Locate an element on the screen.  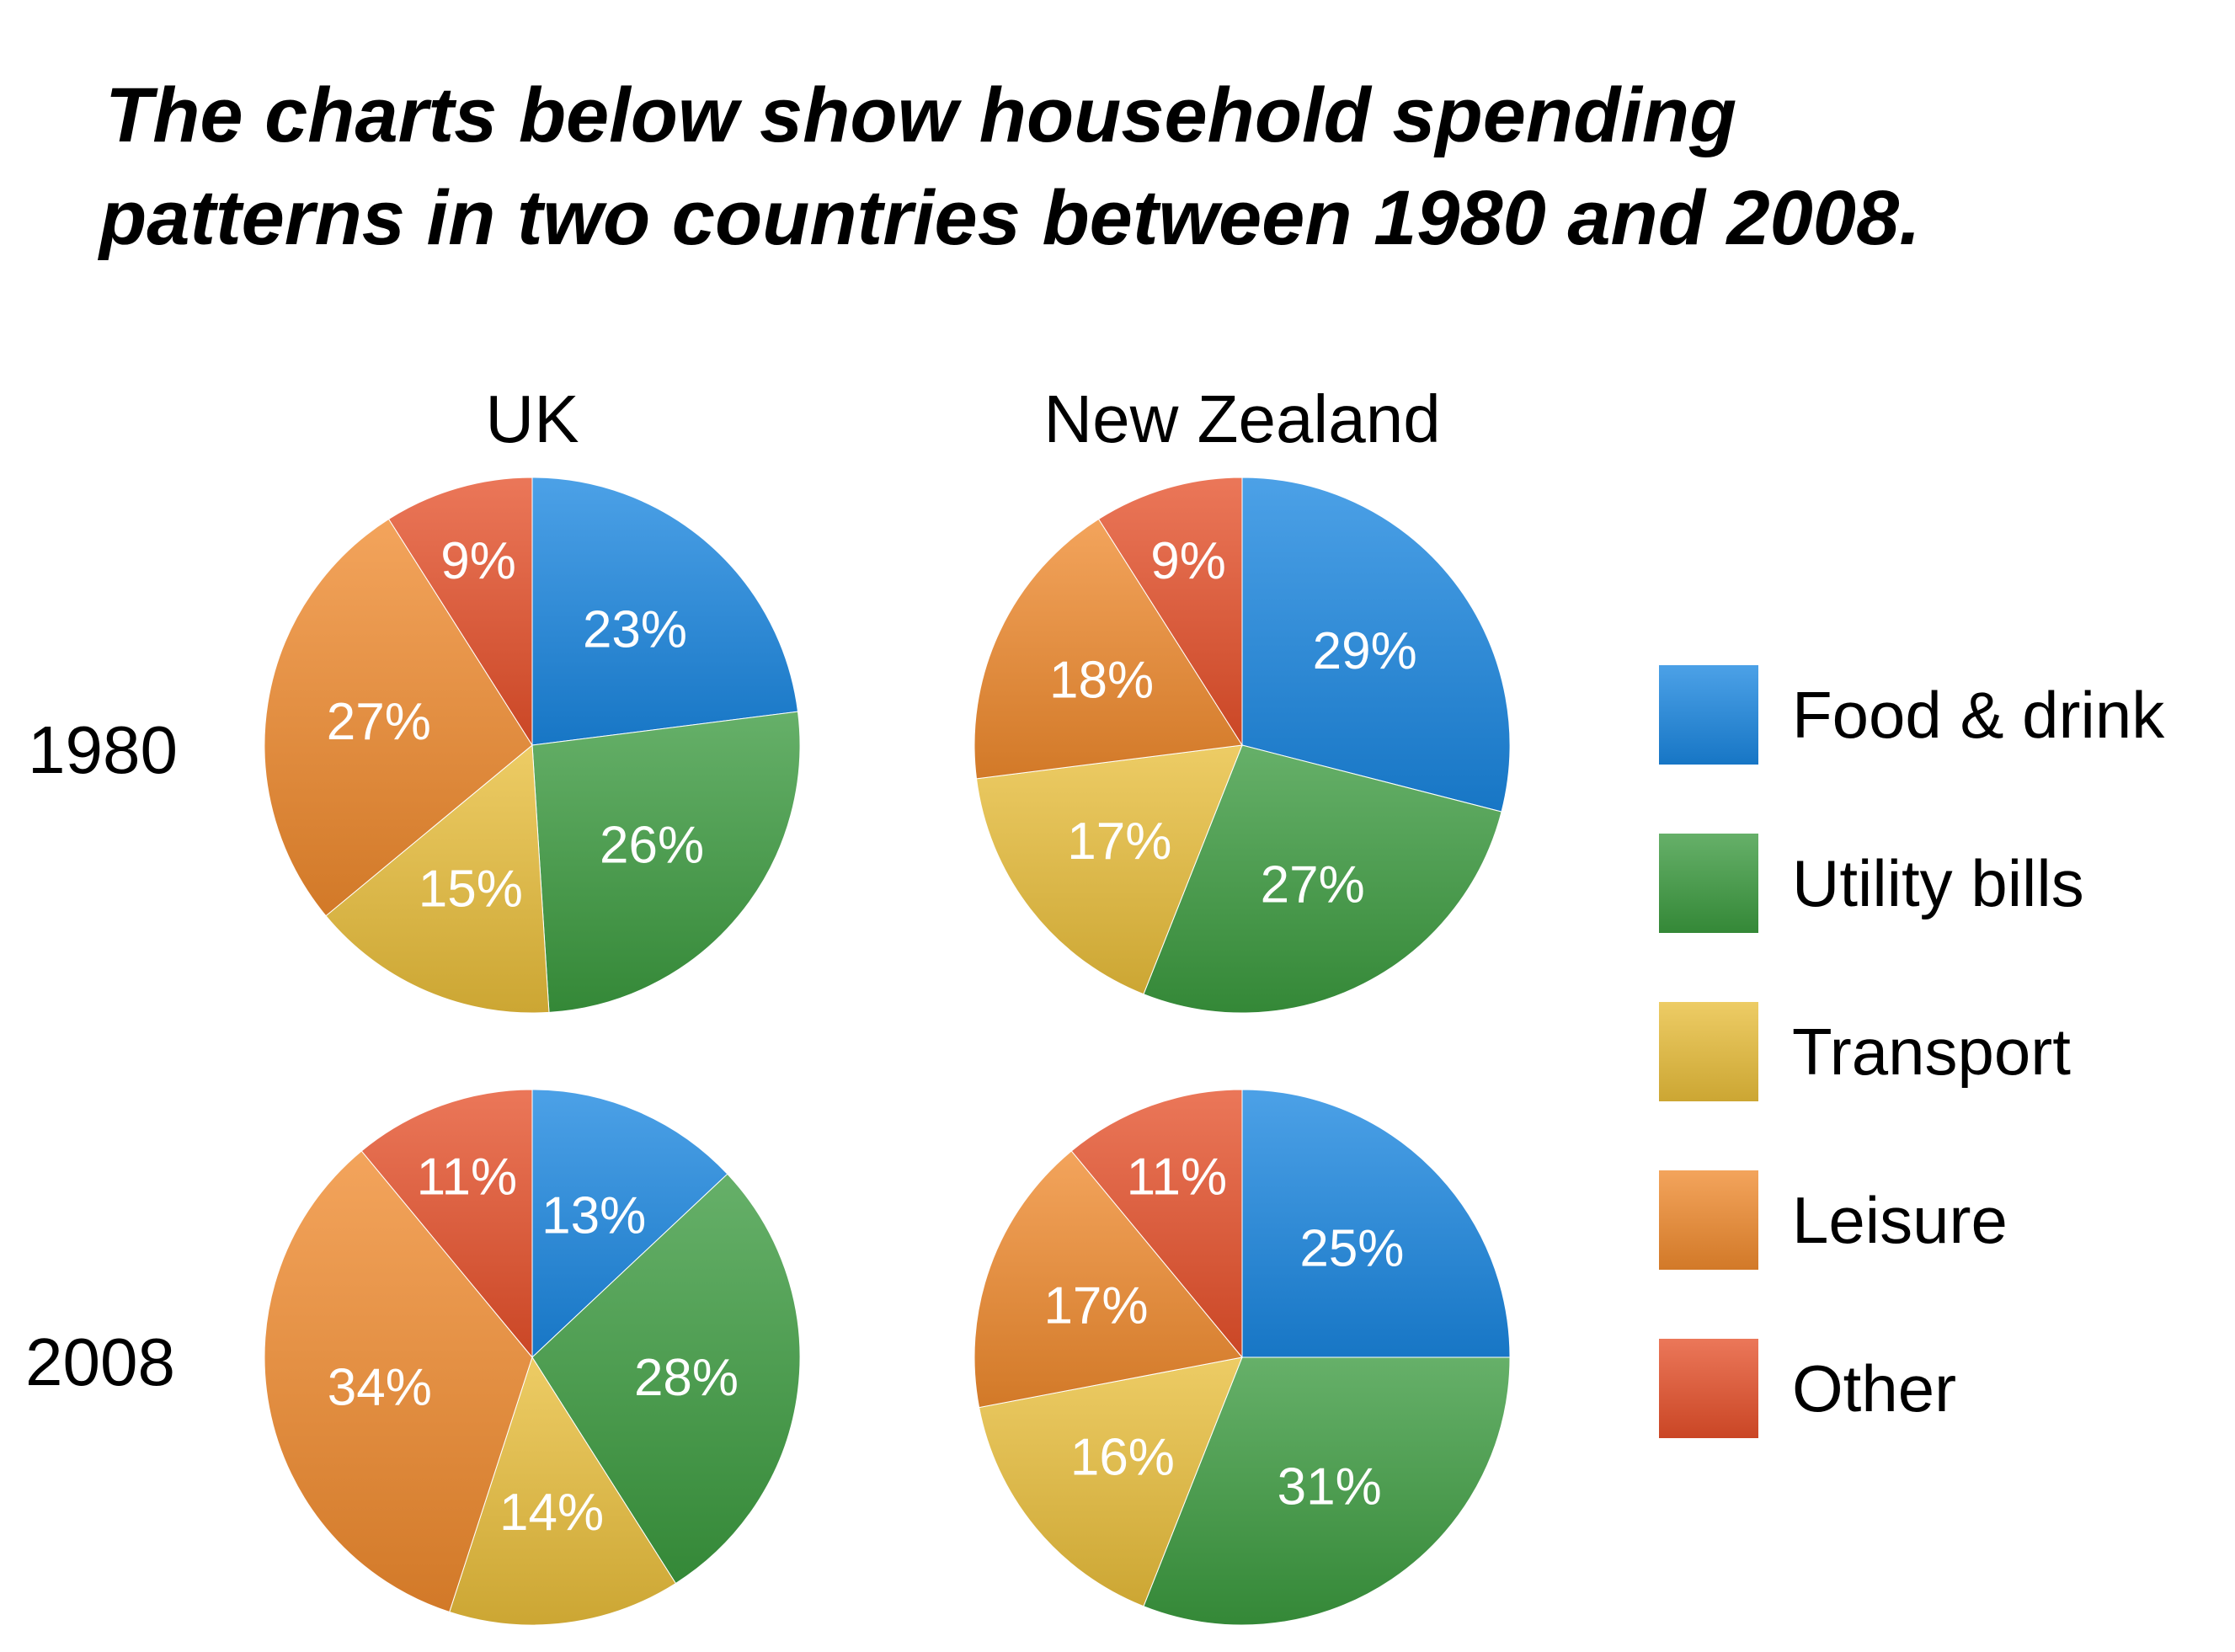
pie-new-zealand-2008-slice-other is located at coordinates (1156, 1224).